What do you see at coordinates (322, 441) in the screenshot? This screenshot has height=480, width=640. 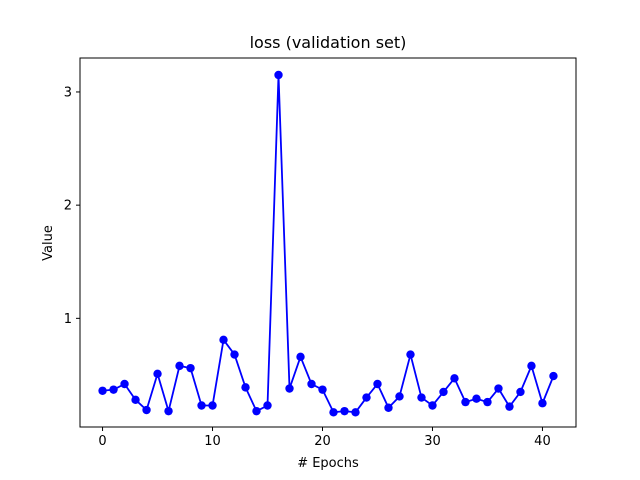 I see `x-tick-label: 20` at bounding box center [322, 441].